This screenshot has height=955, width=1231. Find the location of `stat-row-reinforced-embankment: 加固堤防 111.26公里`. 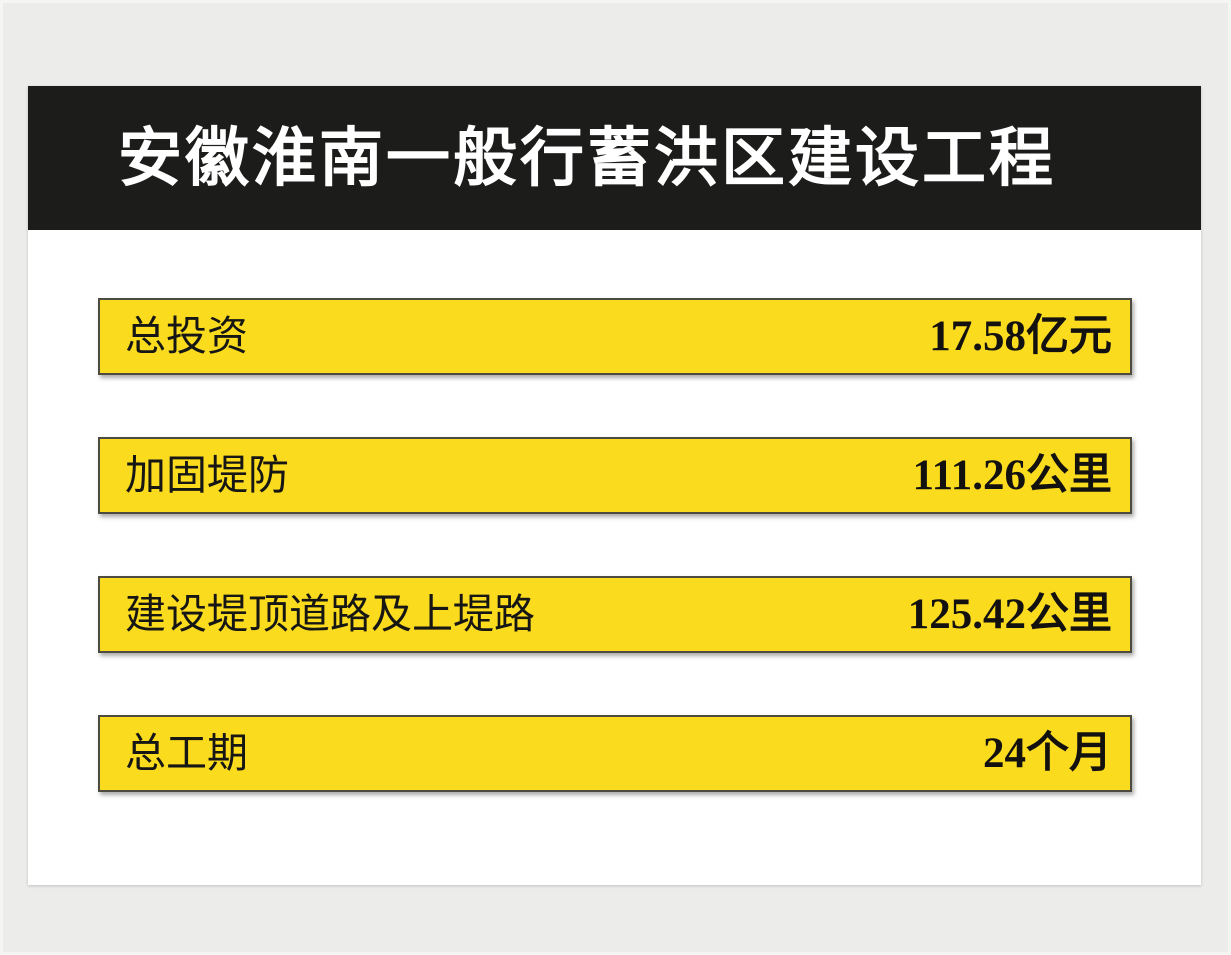

stat-row-reinforced-embankment: 加固堤防 111.26公里 is located at coordinates (615, 475).